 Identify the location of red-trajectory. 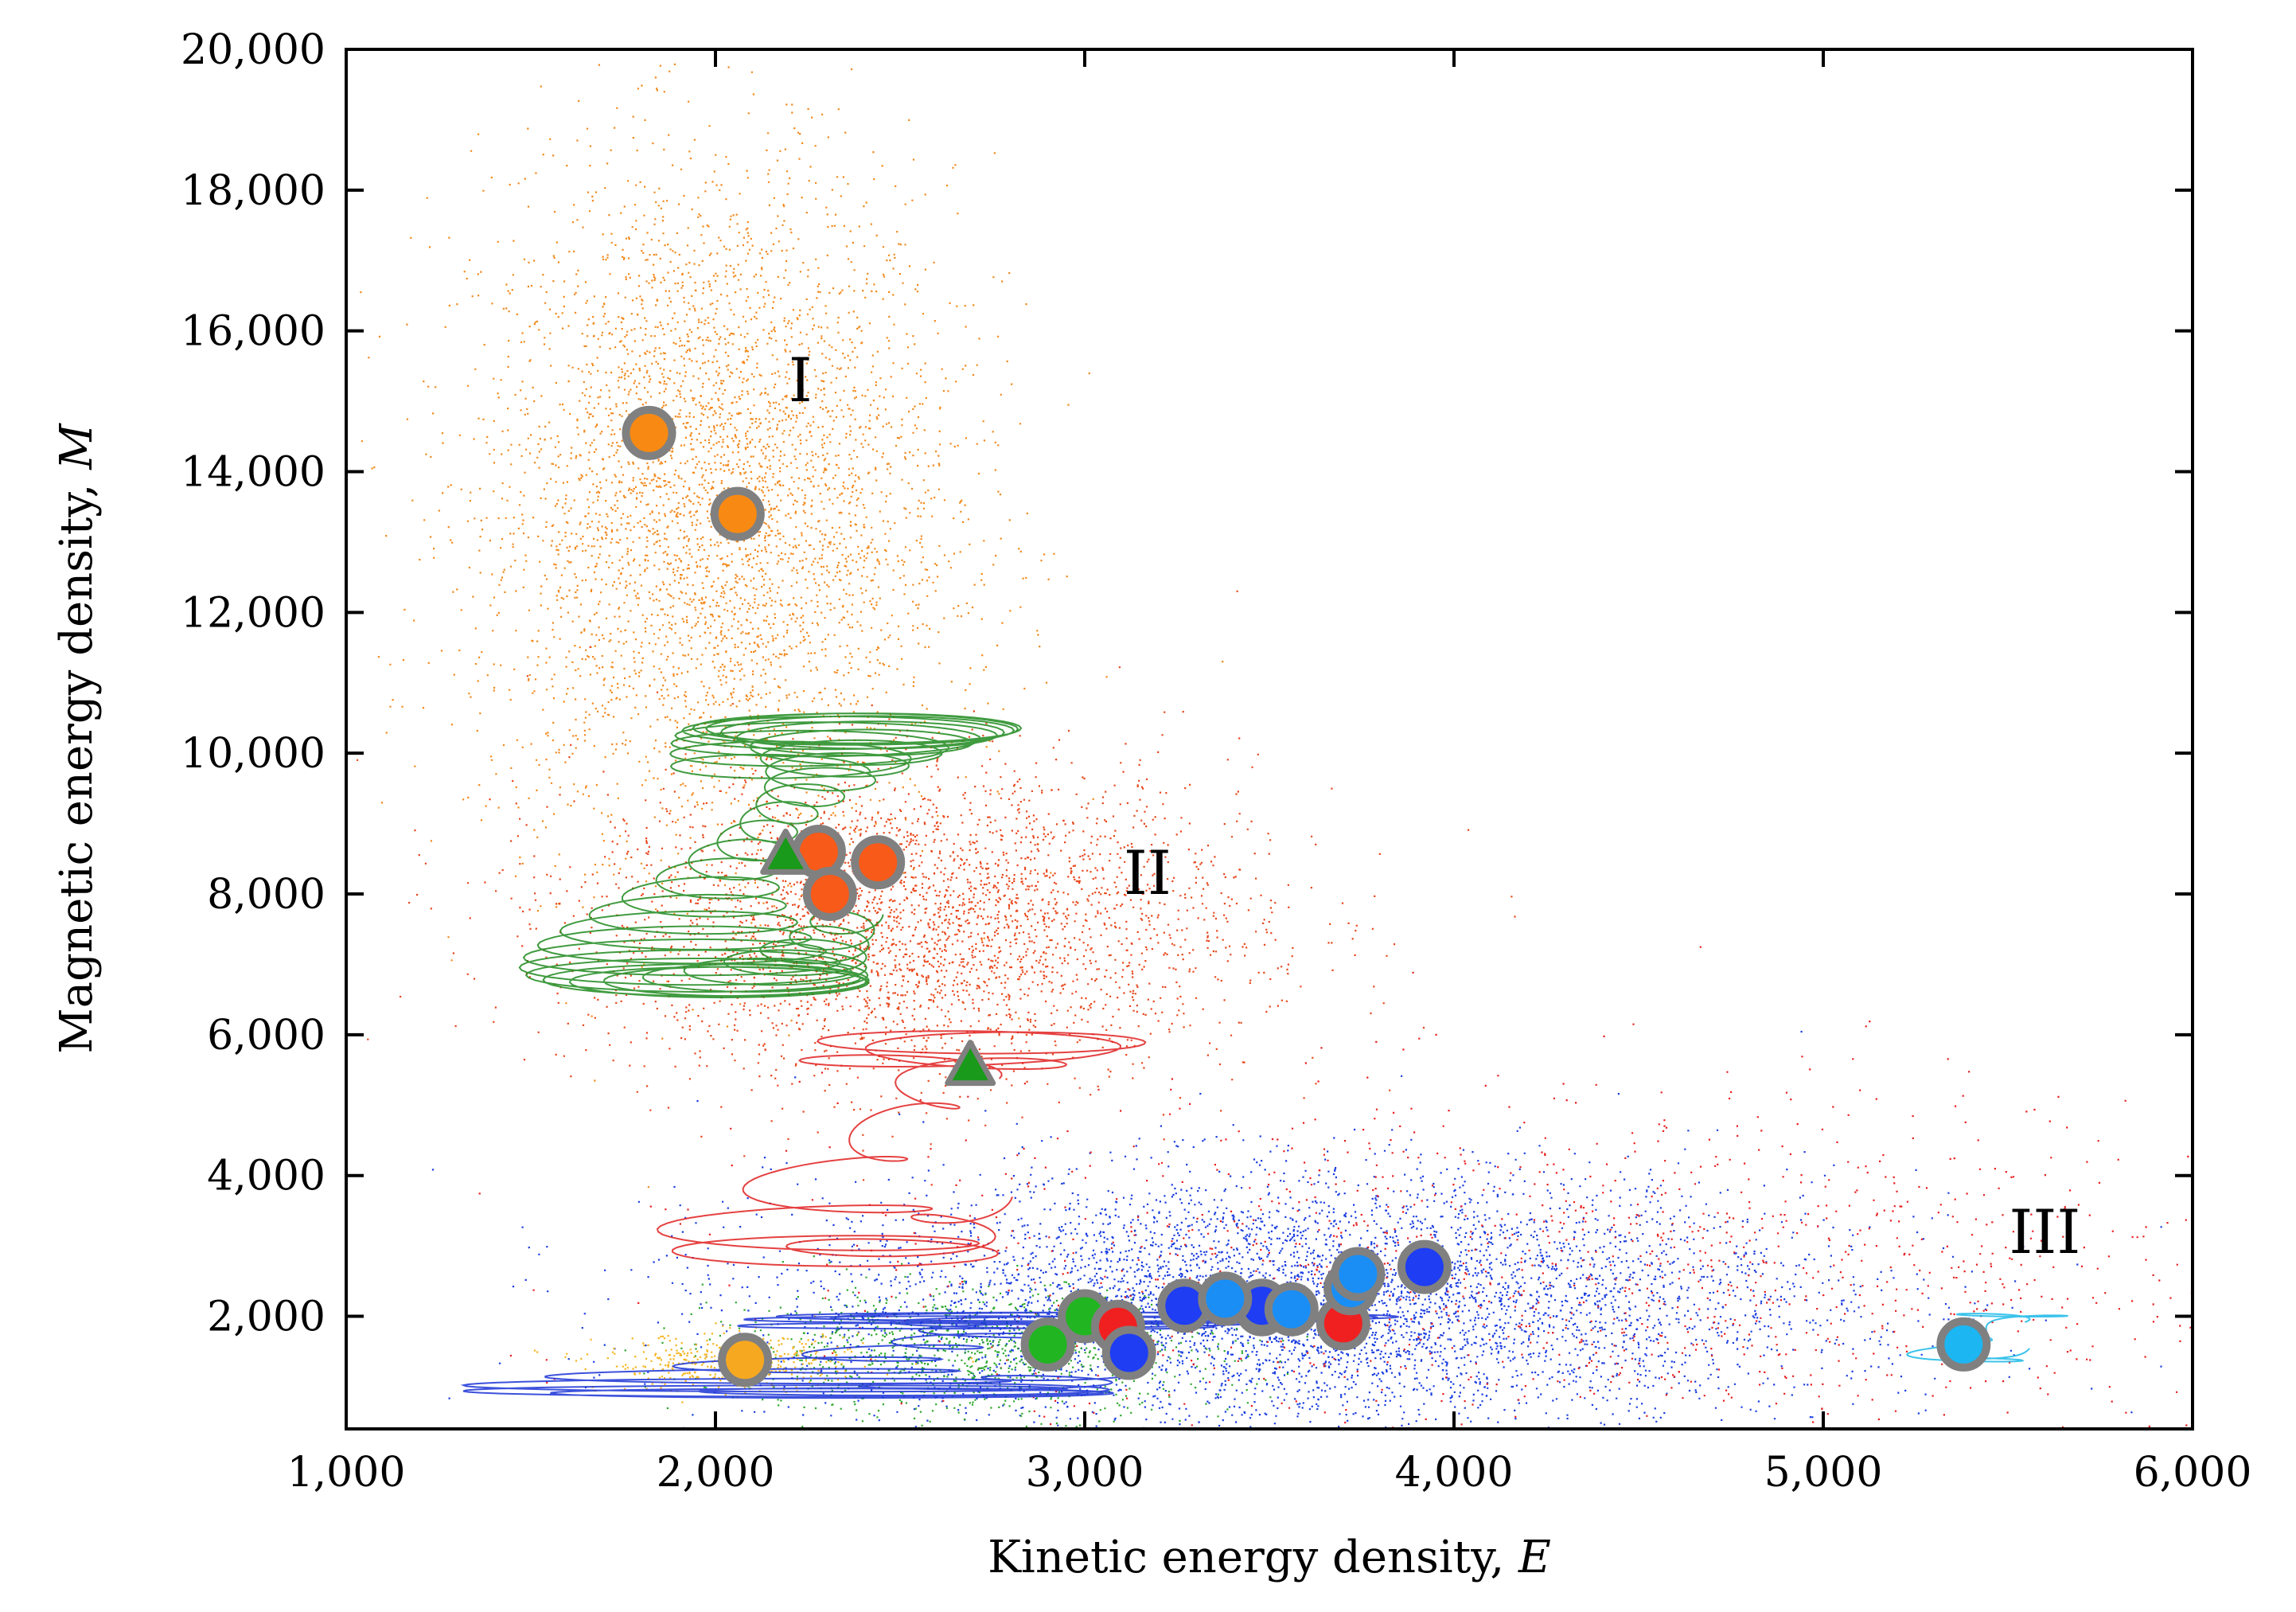
(901, 1148).